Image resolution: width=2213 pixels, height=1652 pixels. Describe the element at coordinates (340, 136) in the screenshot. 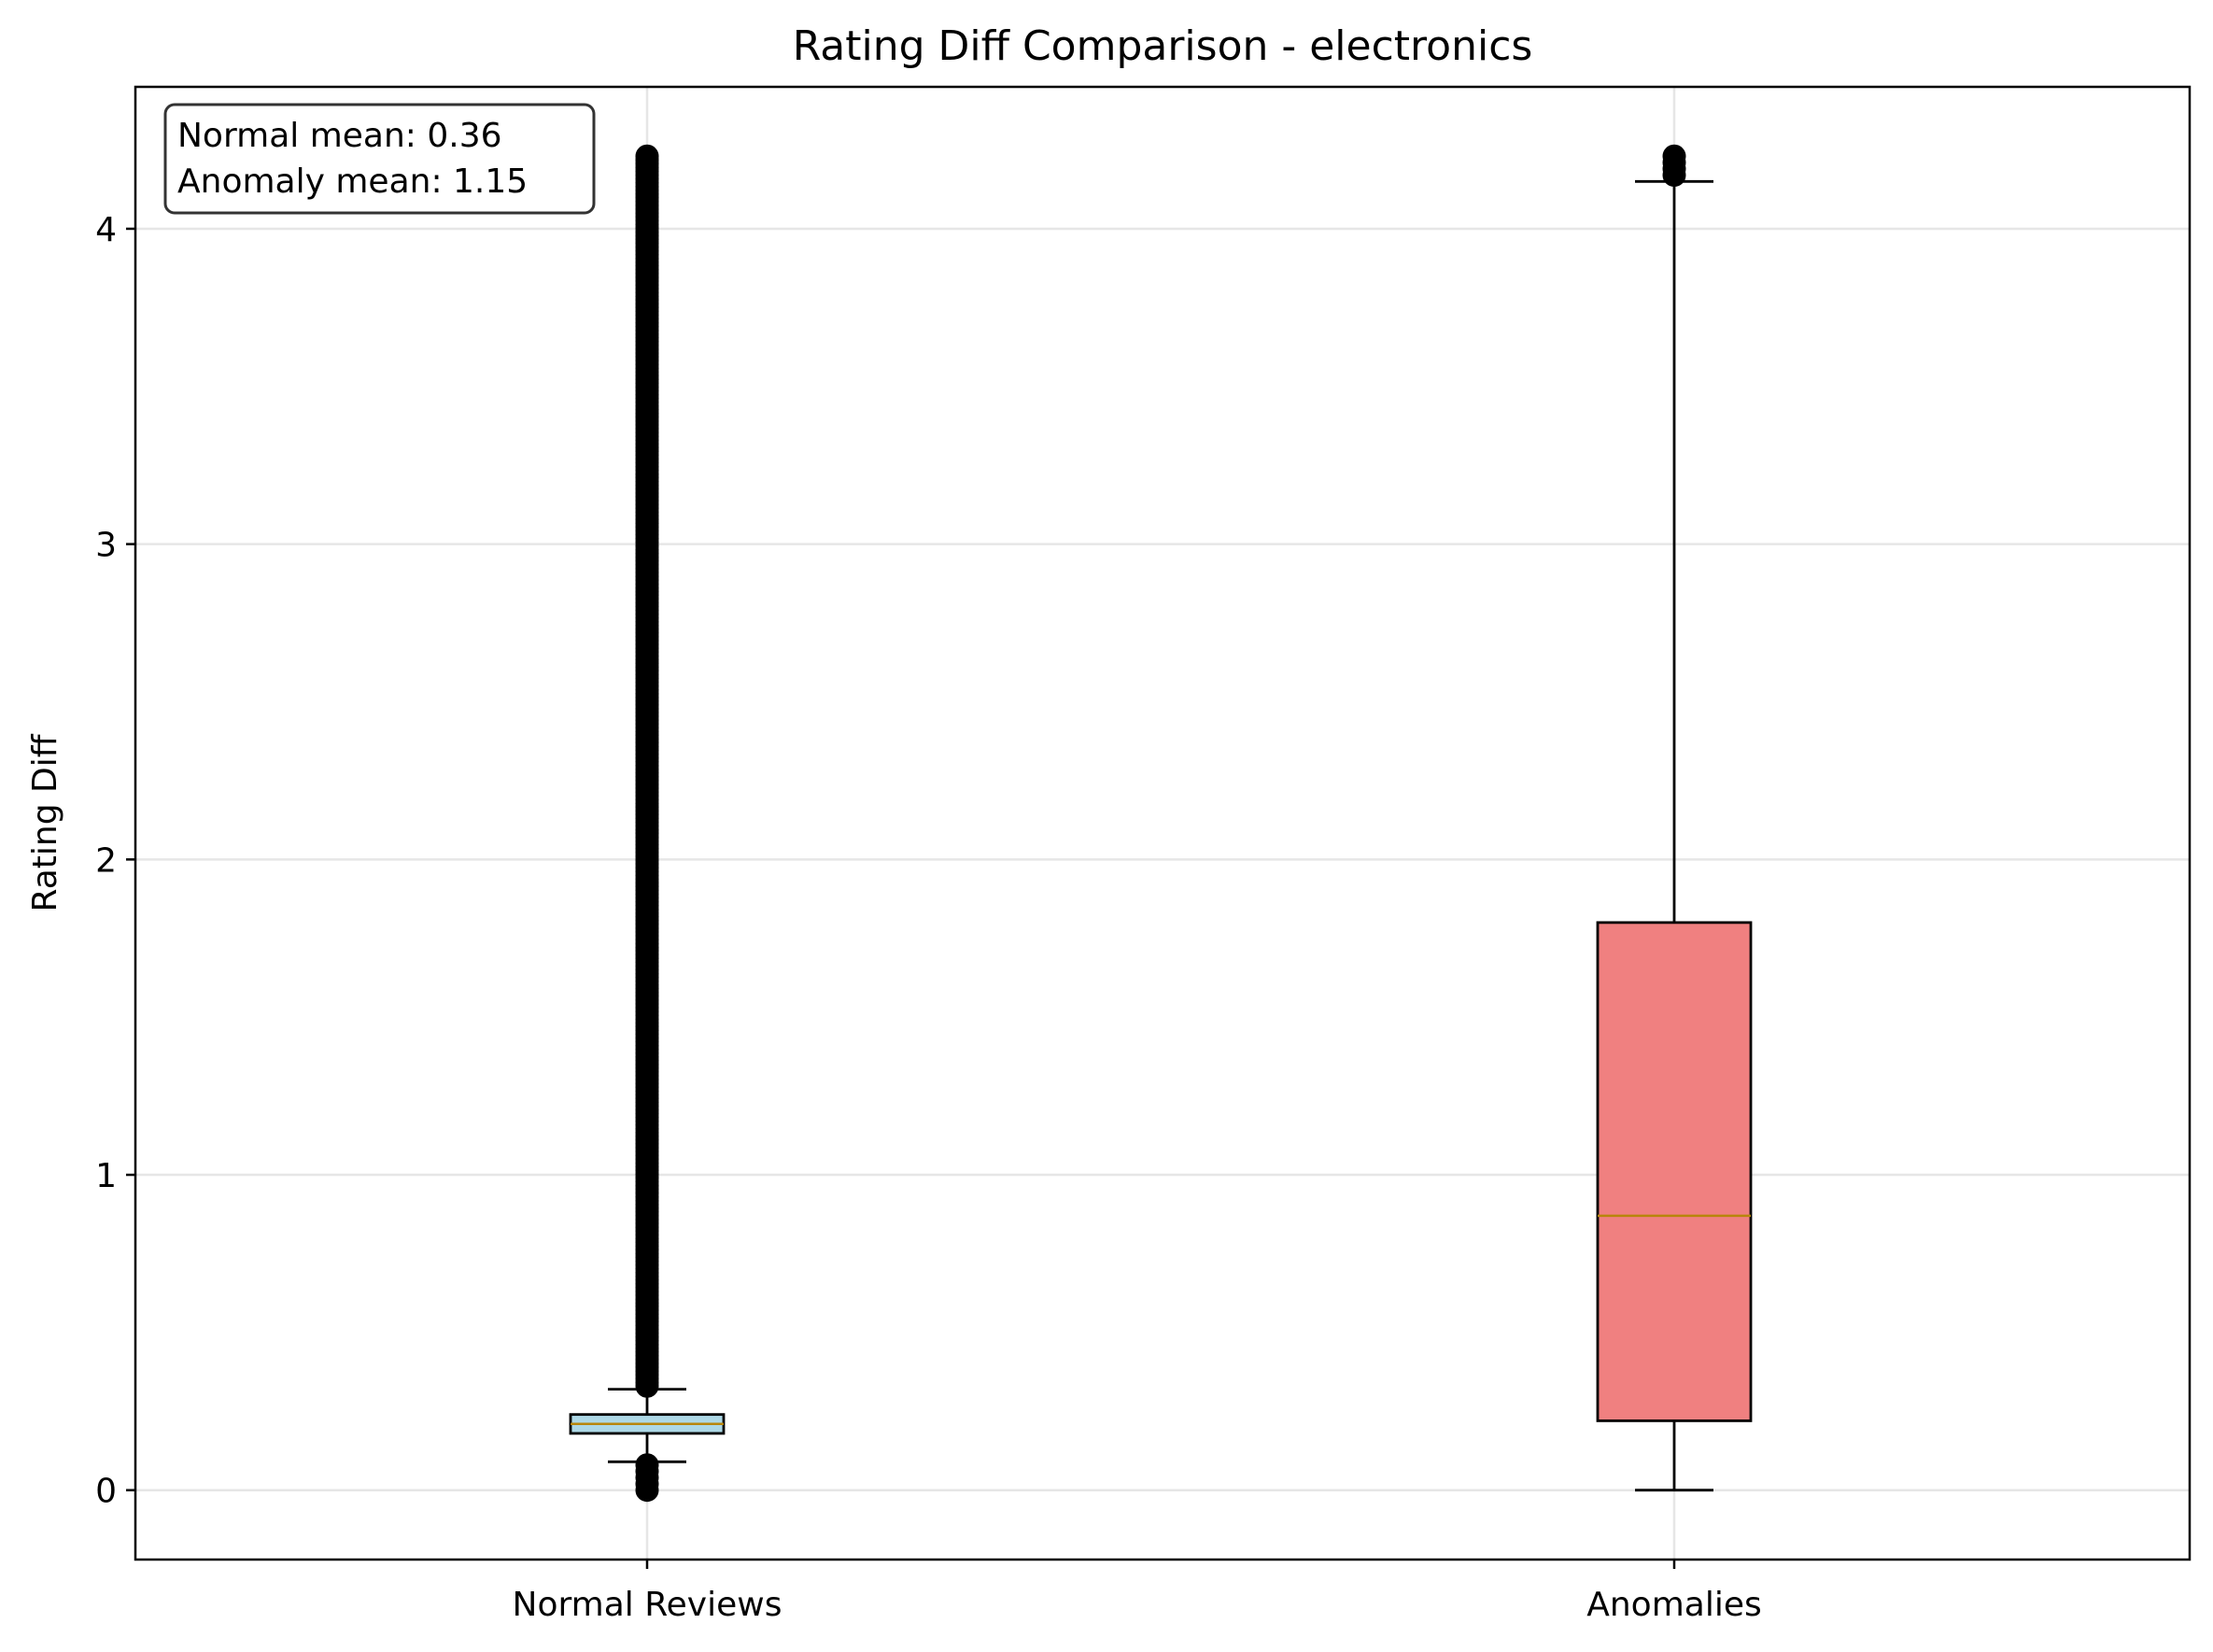

I see `normal-mean-text: Normal mean: 0.36` at that location.